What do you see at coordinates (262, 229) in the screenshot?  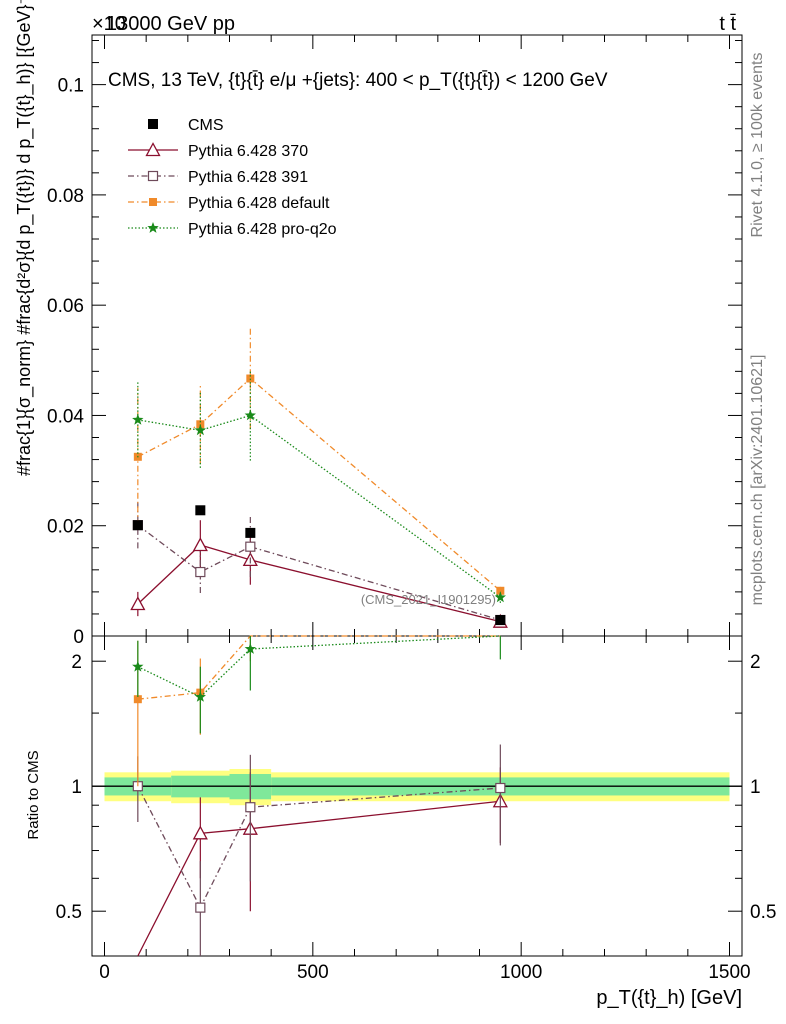 I see `legend-label-pyproq2o: Pythia 6.428 pro-q2o` at bounding box center [262, 229].